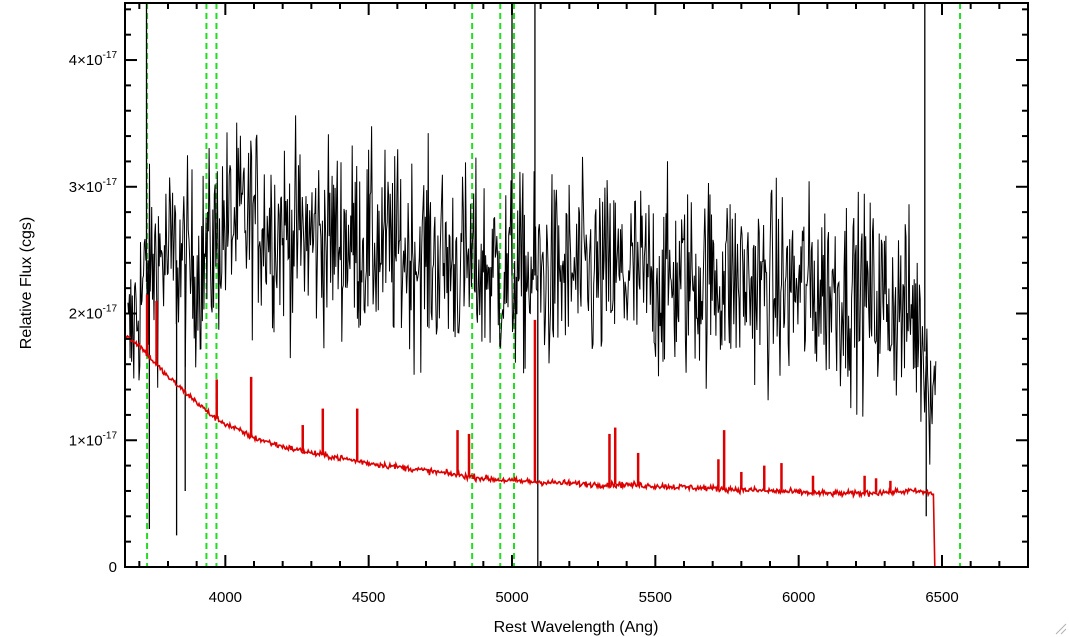 This screenshot has width=1069, height=637. I want to click on resize-grip-icon, so click(1060, 628).